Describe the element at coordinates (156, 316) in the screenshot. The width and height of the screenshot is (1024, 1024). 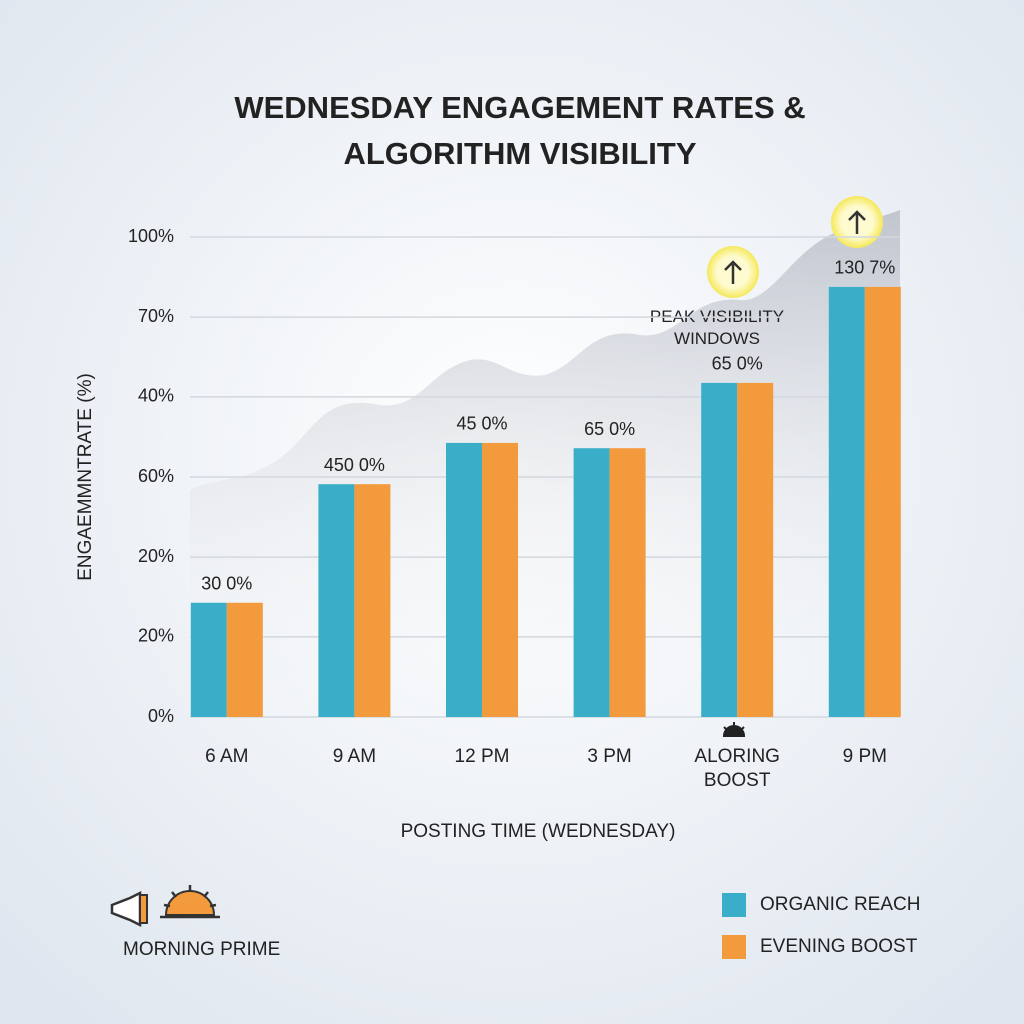
I see `y-tick-label: 70%` at that location.